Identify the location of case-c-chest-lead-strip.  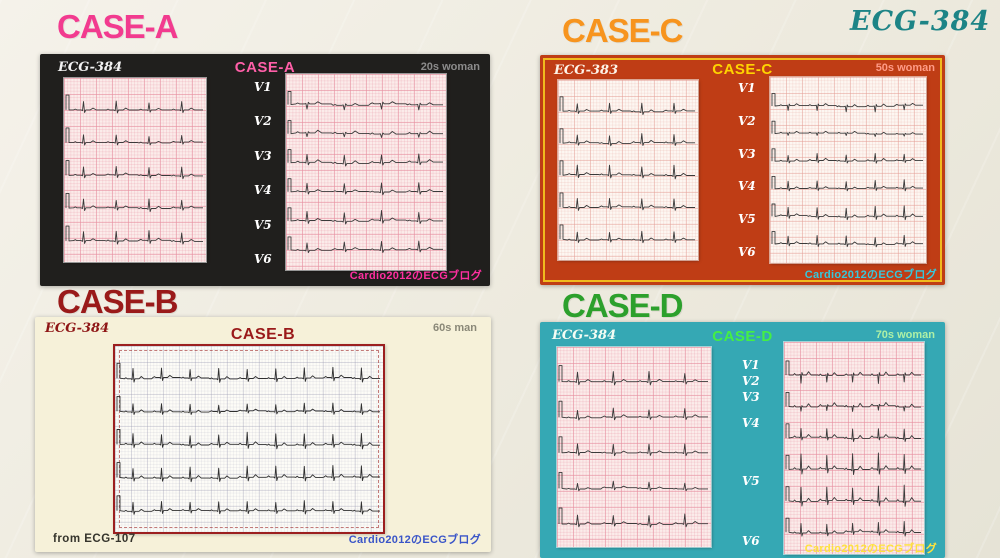
(848, 170).